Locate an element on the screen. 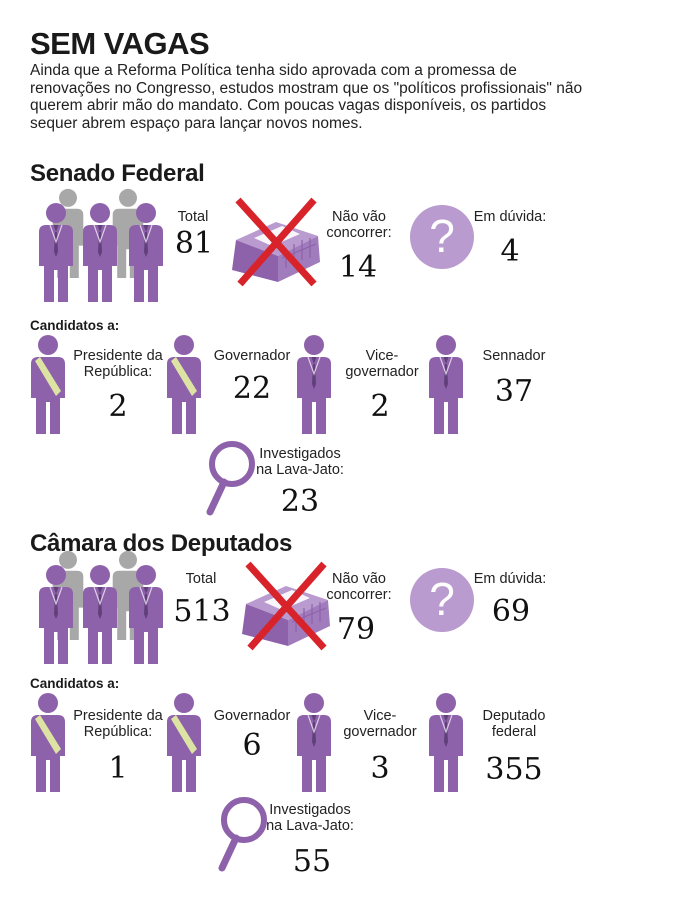  camara-ballot-box-crossed-icon is located at coordinates (286, 606).